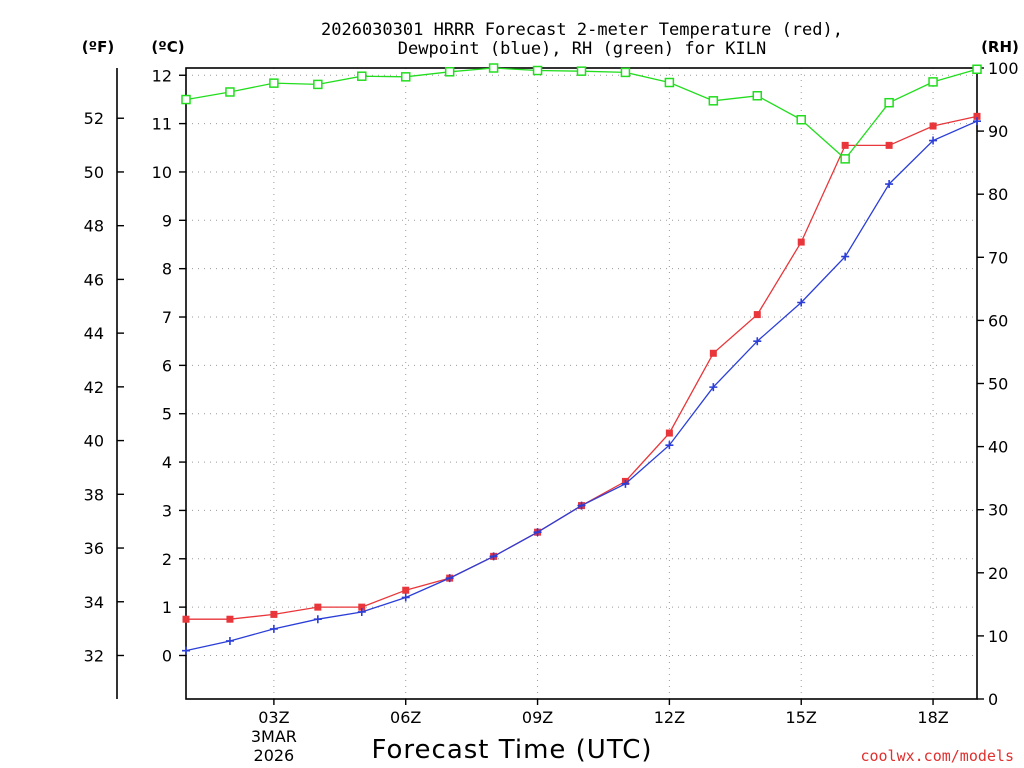 Image resolution: width=1024 pixels, height=768 pixels. What do you see at coordinates (167, 220) in the screenshot?
I see `celsius-tick-label: 9` at bounding box center [167, 220].